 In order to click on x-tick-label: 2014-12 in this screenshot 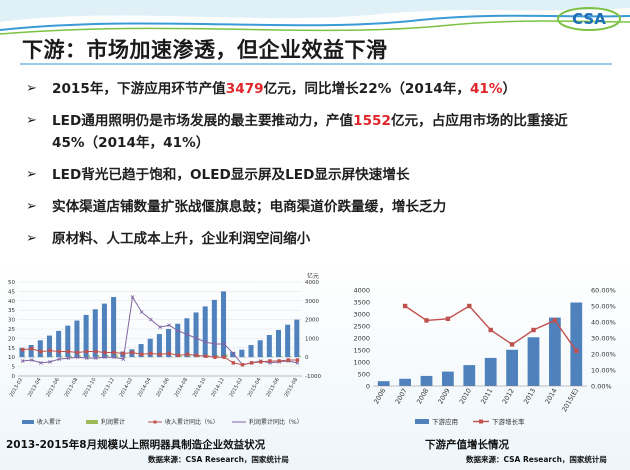, I will do `click(218, 387)`.